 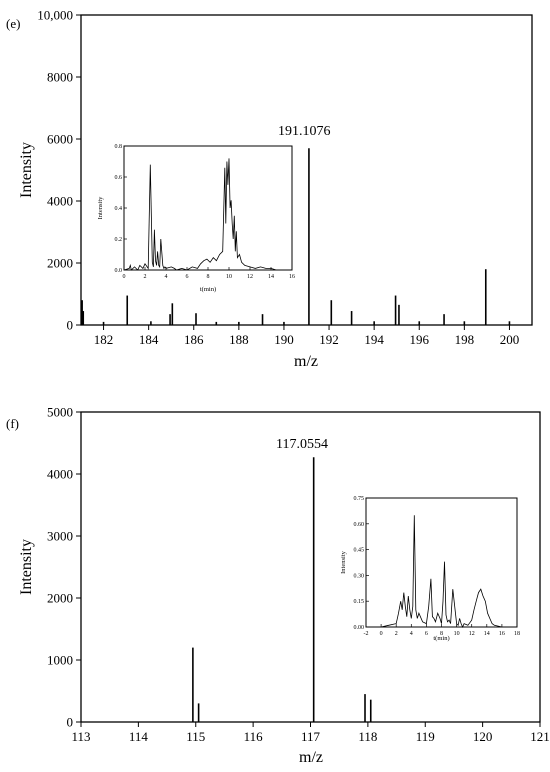 I want to click on x-tick-label: 194, so click(x=374, y=339).